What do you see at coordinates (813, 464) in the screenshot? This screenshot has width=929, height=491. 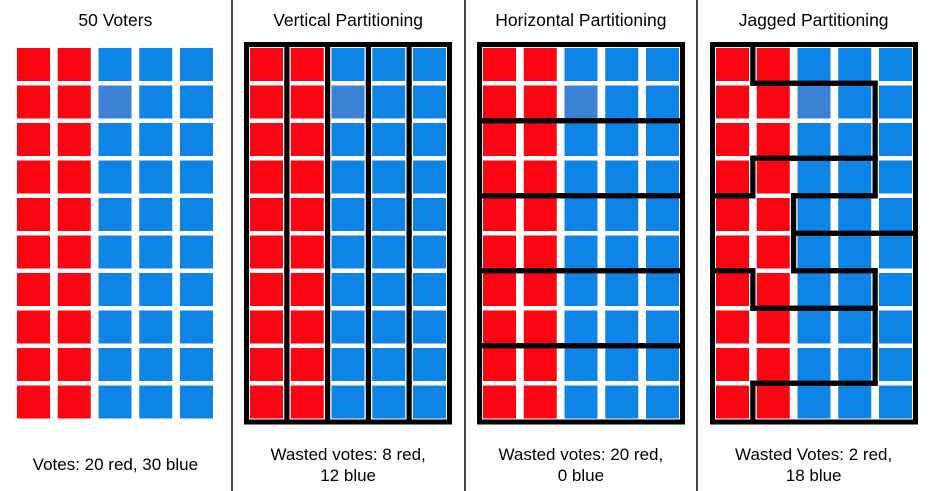 I see `vote-caption: Wasted Votes: 2 red, 18 blue` at bounding box center [813, 464].